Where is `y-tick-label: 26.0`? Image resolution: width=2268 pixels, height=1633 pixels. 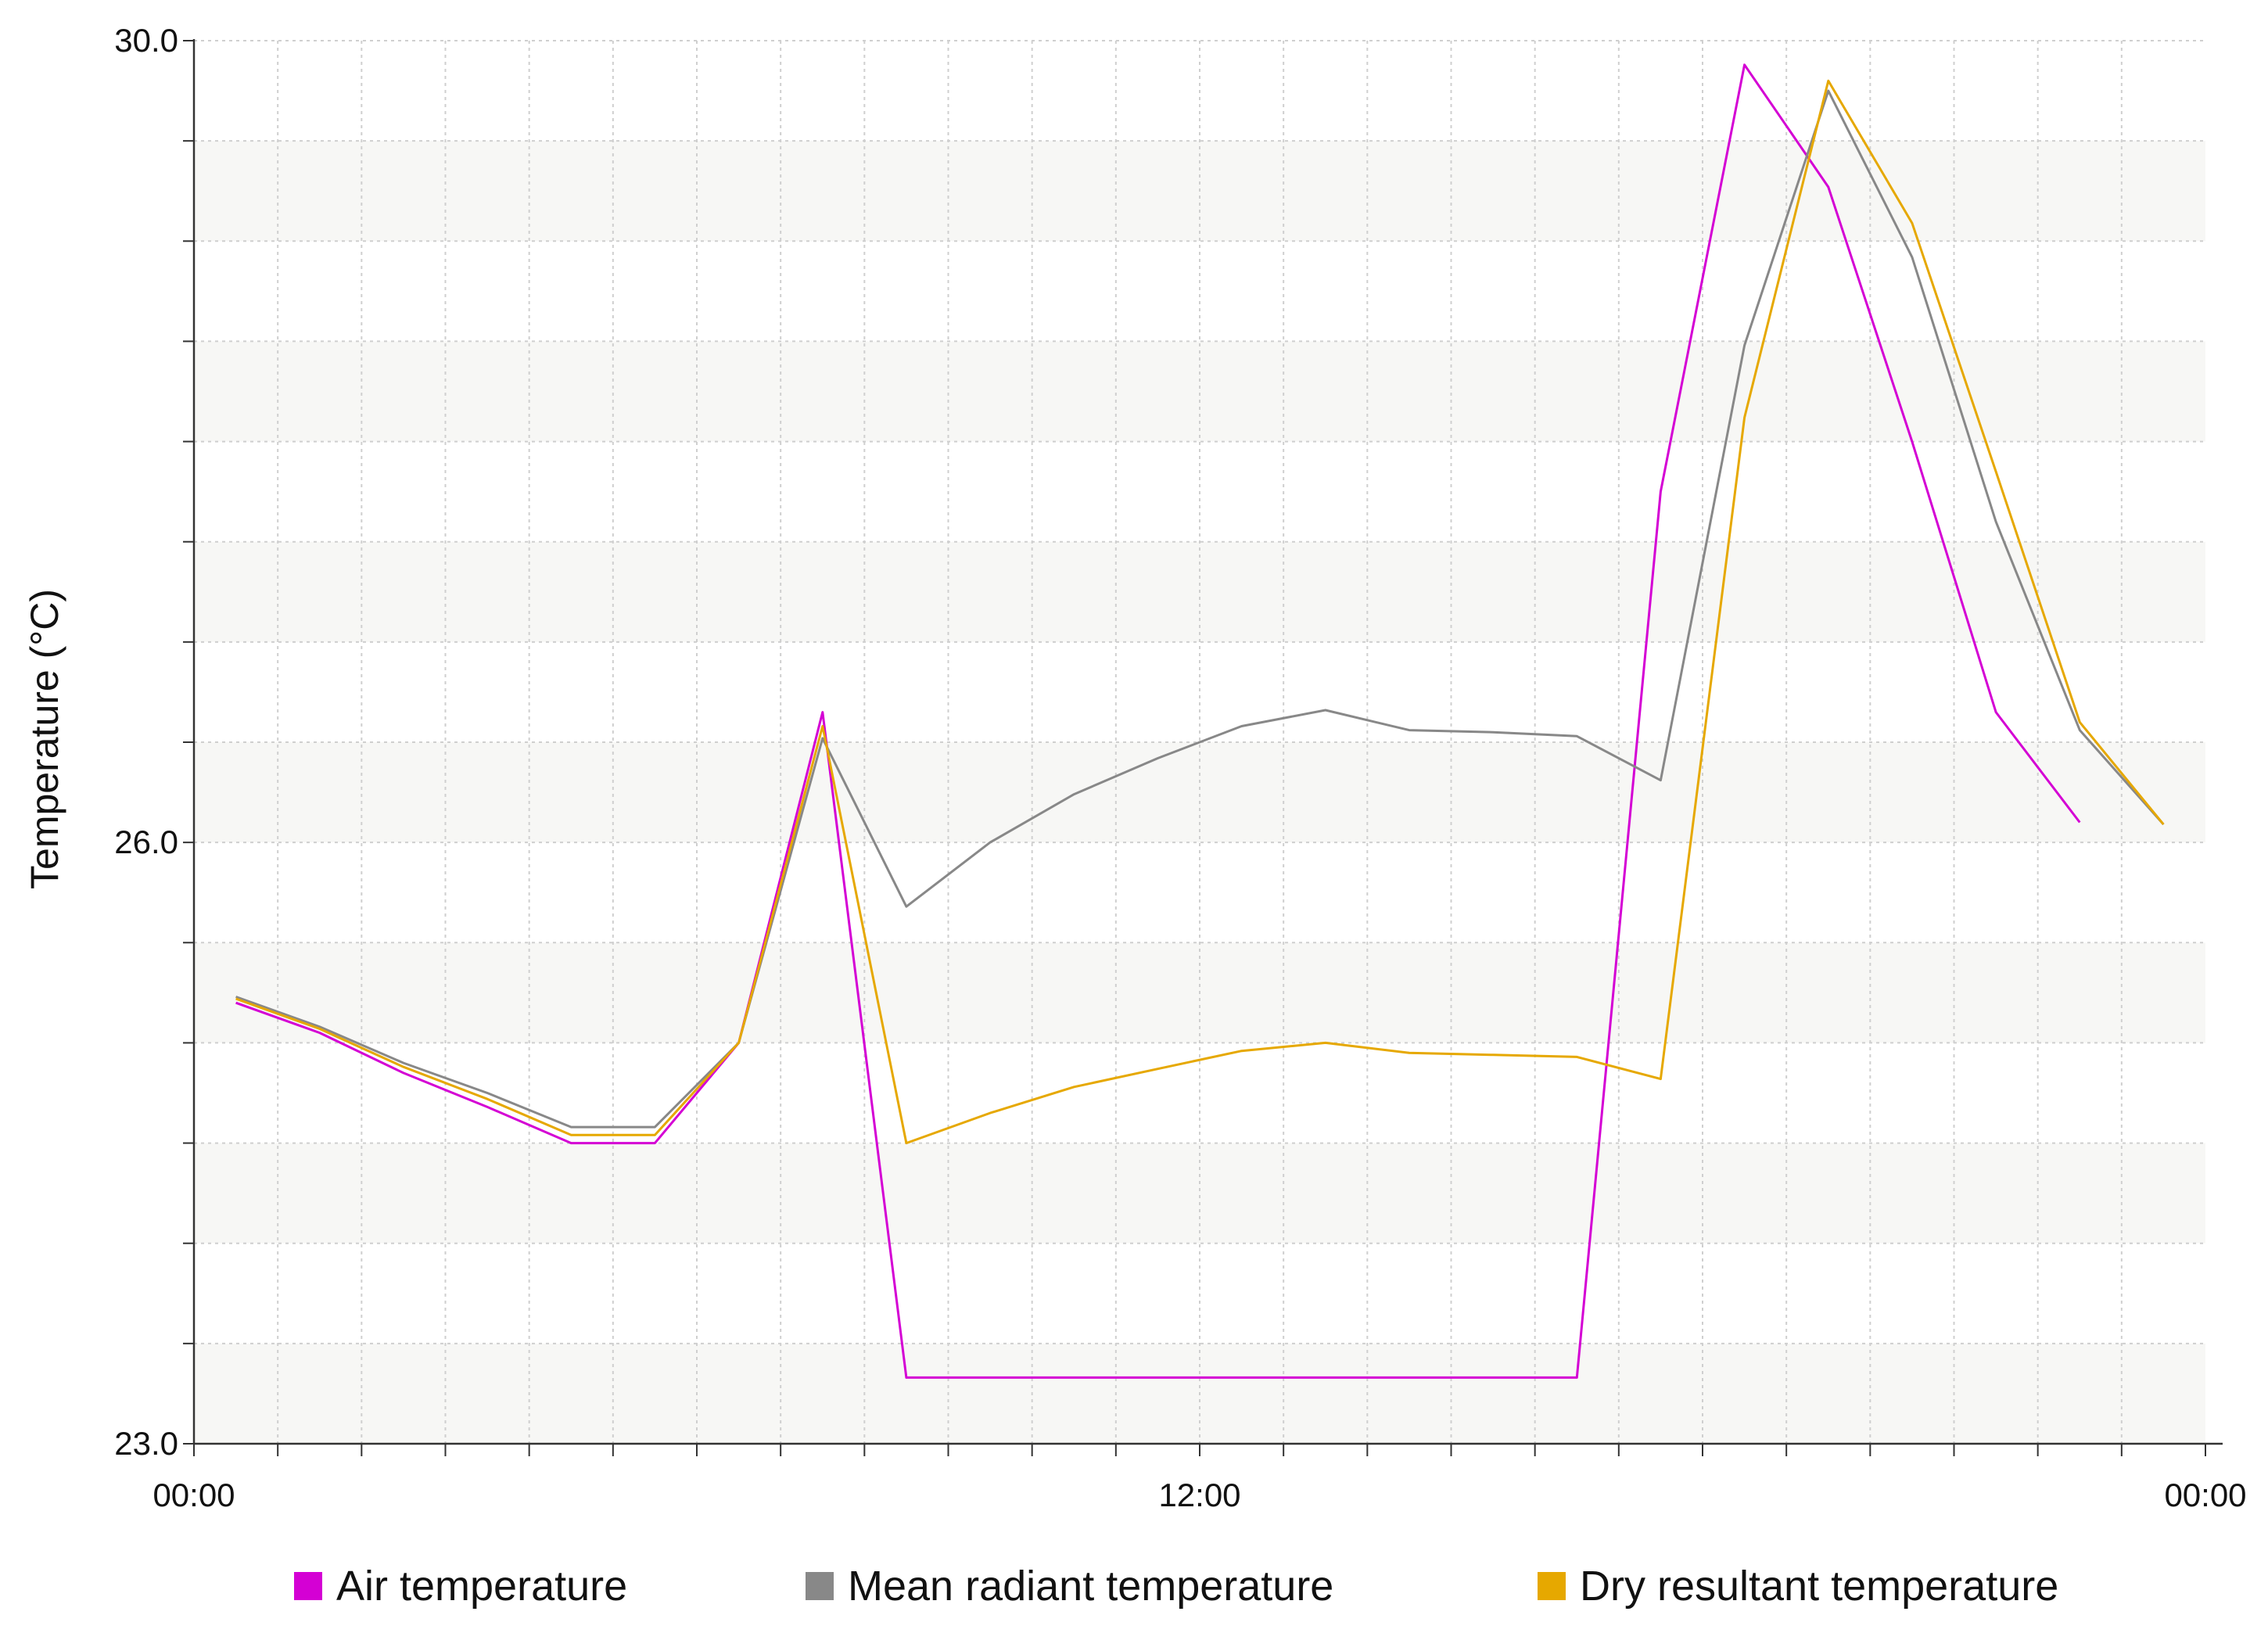
y-tick-label: 26.0 is located at coordinates (146, 842).